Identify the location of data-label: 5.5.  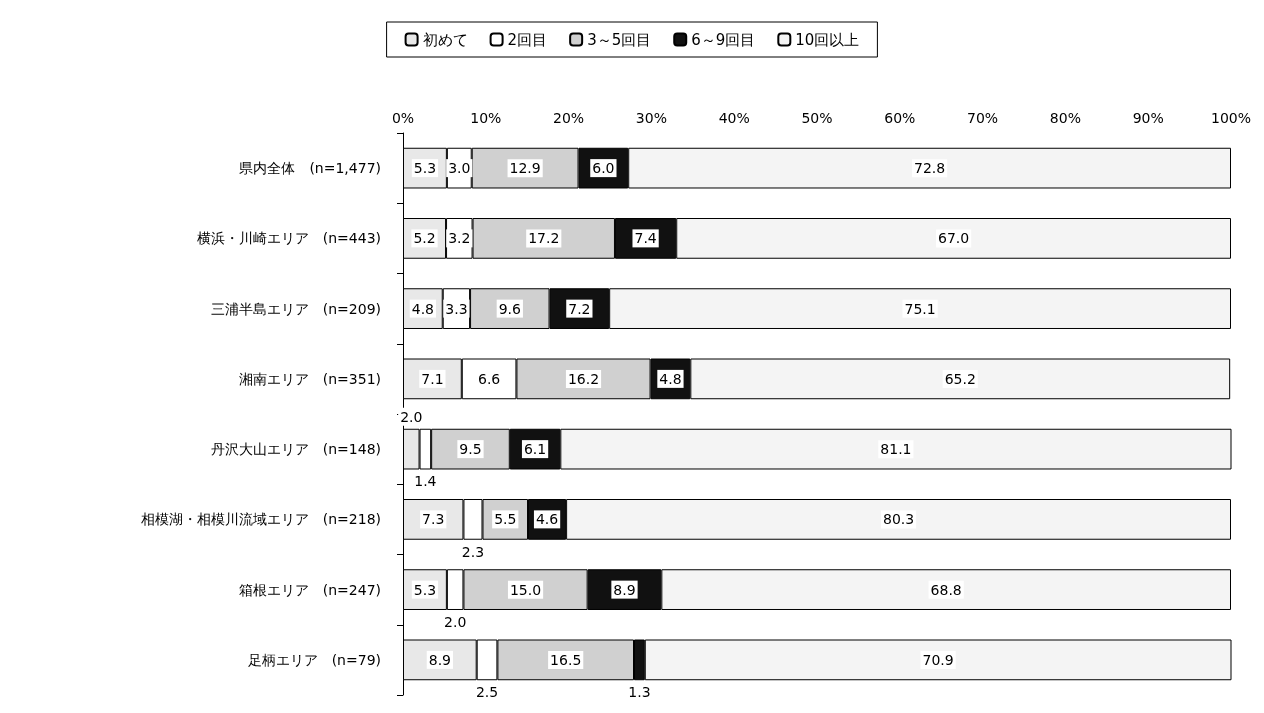
(505, 519).